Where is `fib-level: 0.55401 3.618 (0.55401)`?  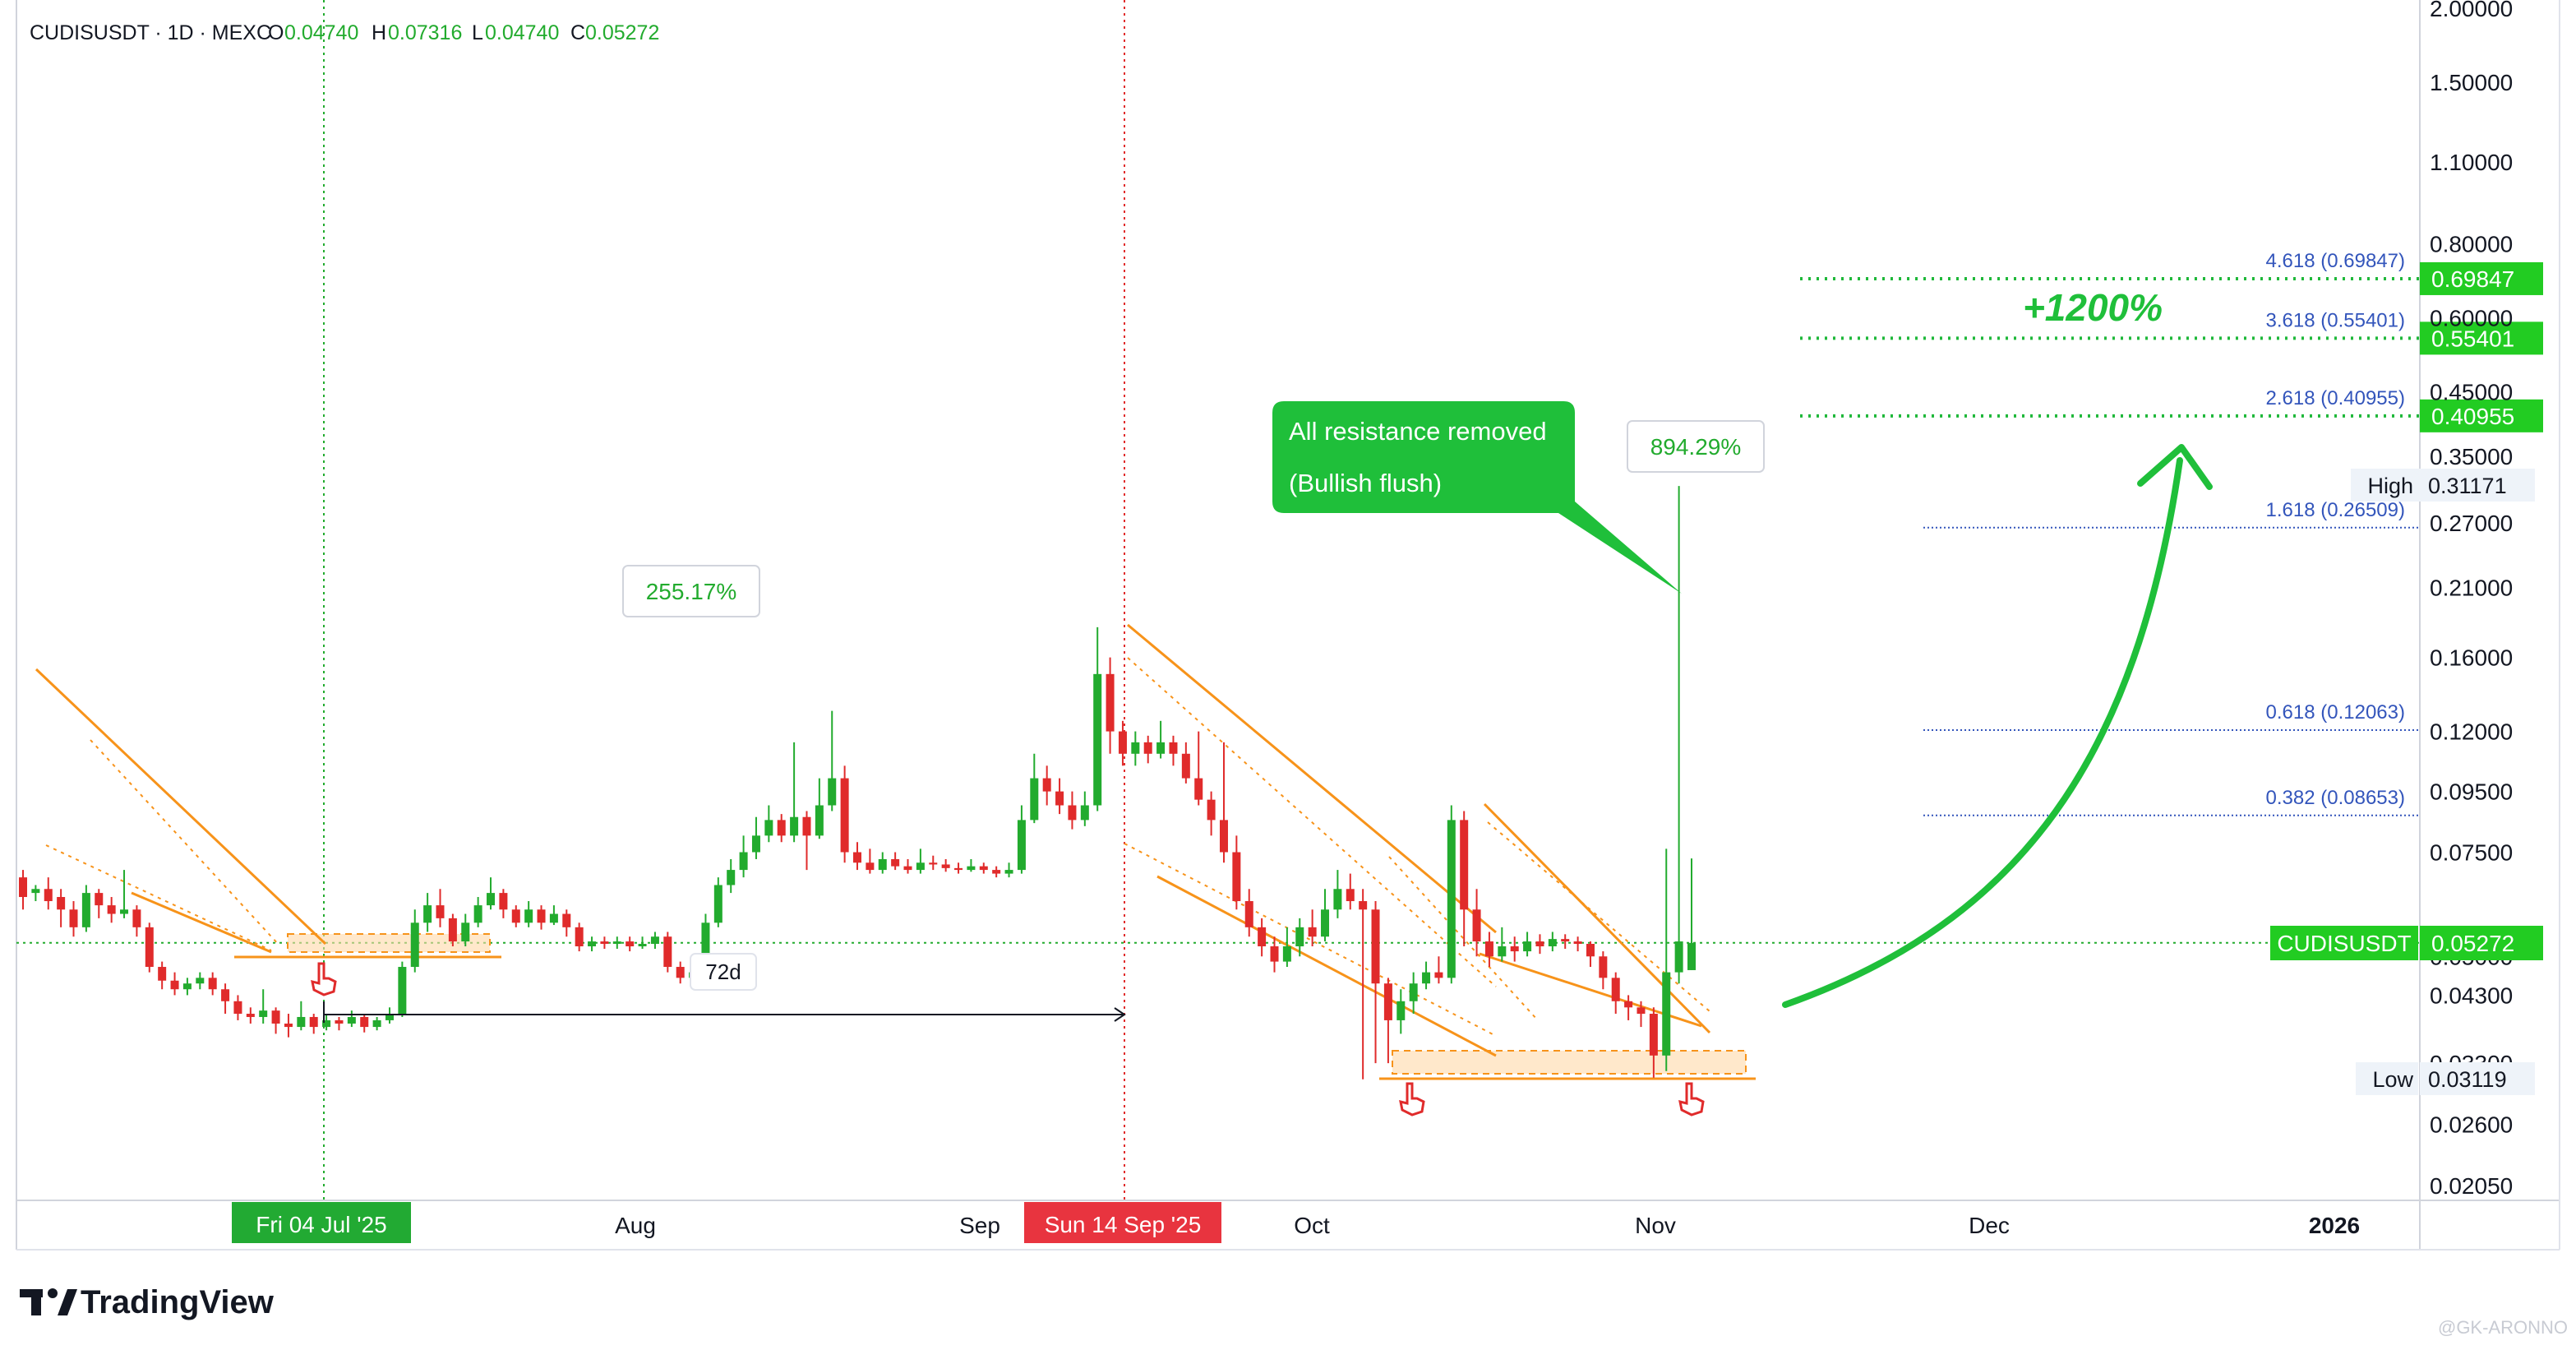
fib-level: 0.55401 3.618 (0.55401) is located at coordinates (2172, 332).